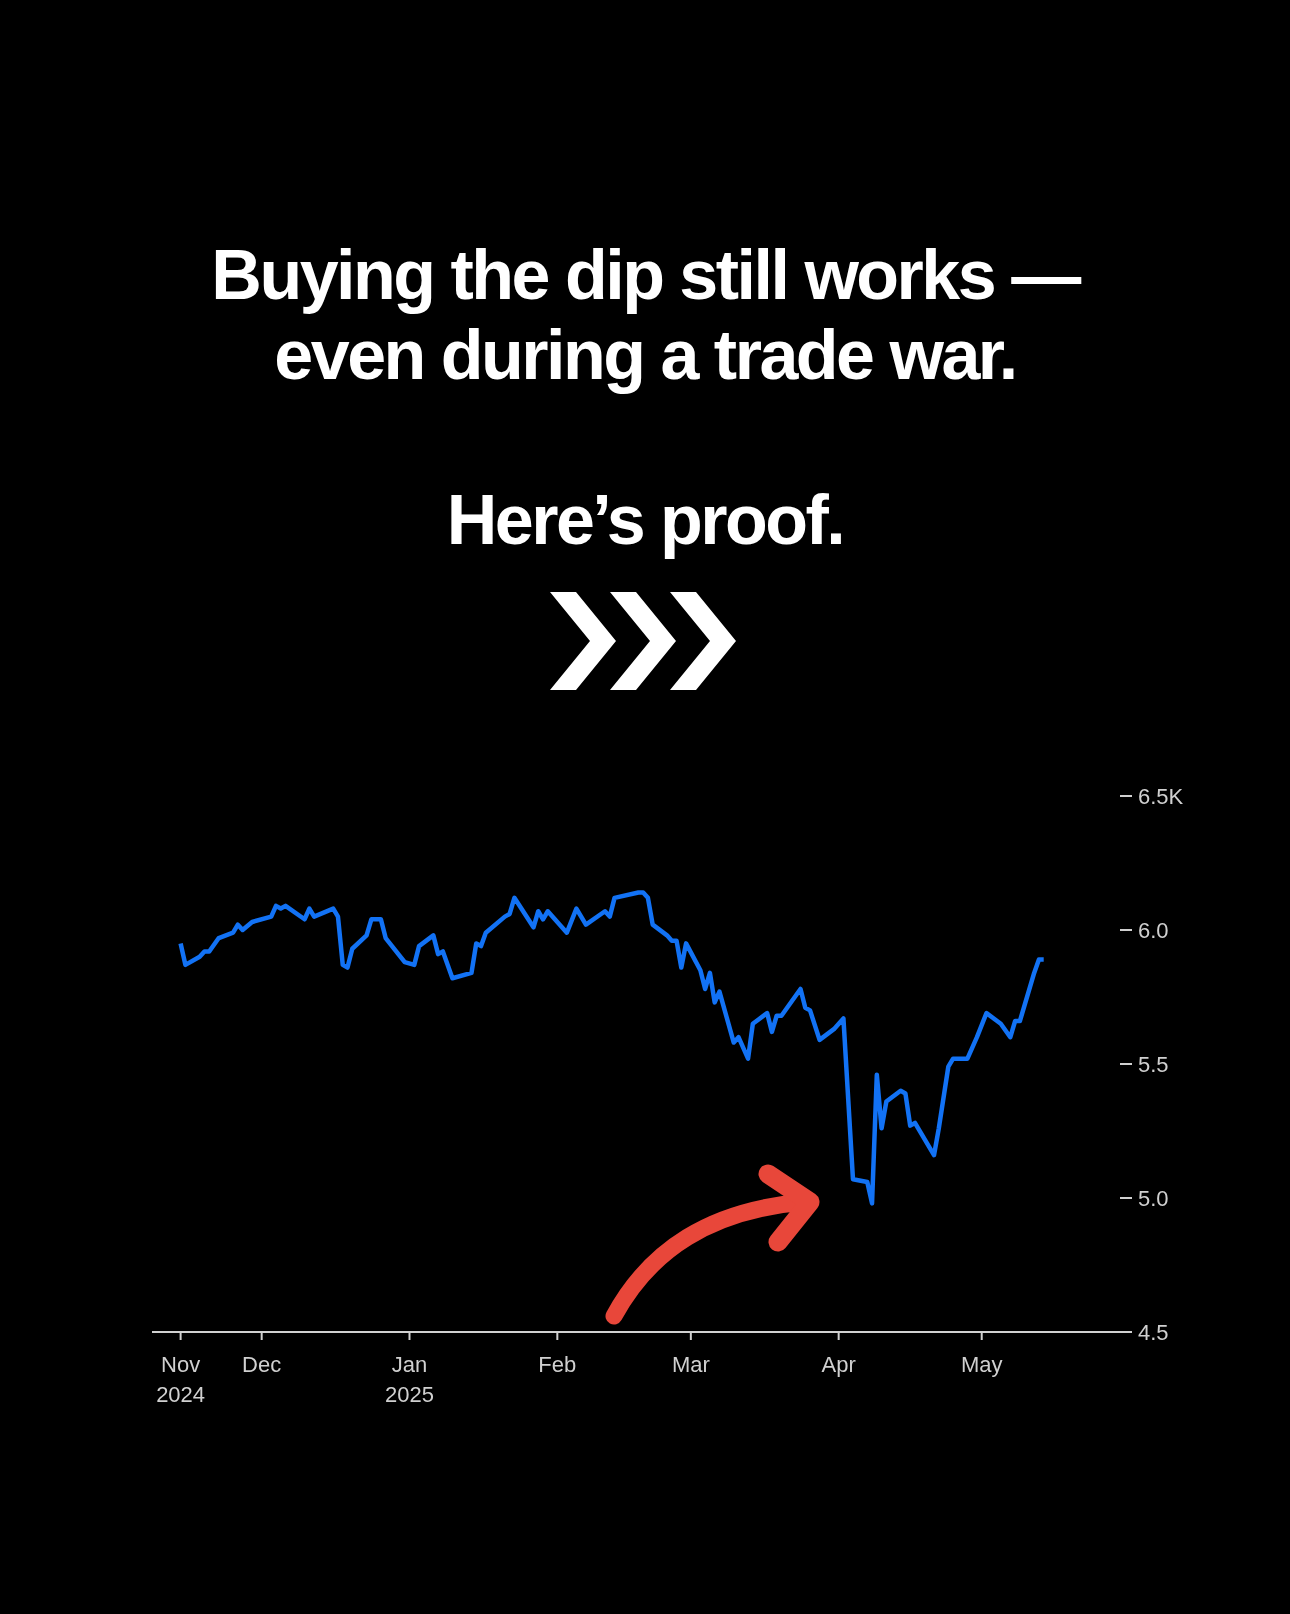  Describe the element at coordinates (1153, 1064) in the screenshot. I see `y-tick-label: 5.5` at that location.